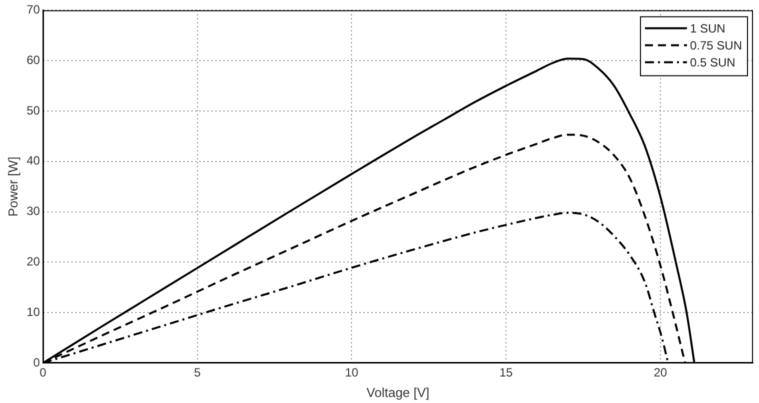 The height and width of the screenshot is (403, 759). What do you see at coordinates (33, 261) in the screenshot?
I see `y-tick-label: 20` at bounding box center [33, 261].